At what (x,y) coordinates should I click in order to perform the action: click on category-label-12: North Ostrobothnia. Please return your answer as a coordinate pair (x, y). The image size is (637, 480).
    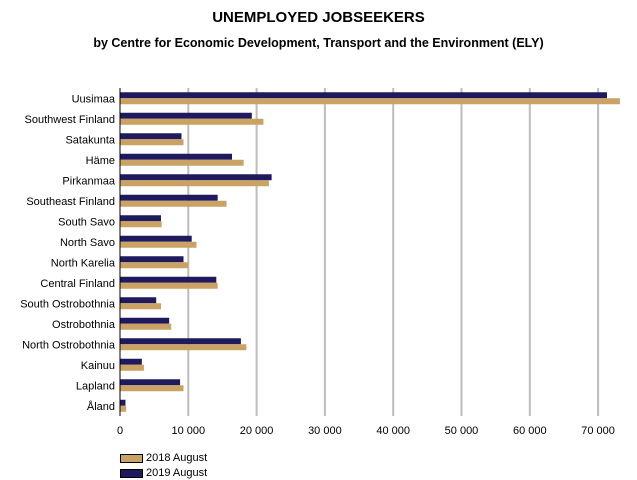
    Looking at the image, I should click on (69, 345).